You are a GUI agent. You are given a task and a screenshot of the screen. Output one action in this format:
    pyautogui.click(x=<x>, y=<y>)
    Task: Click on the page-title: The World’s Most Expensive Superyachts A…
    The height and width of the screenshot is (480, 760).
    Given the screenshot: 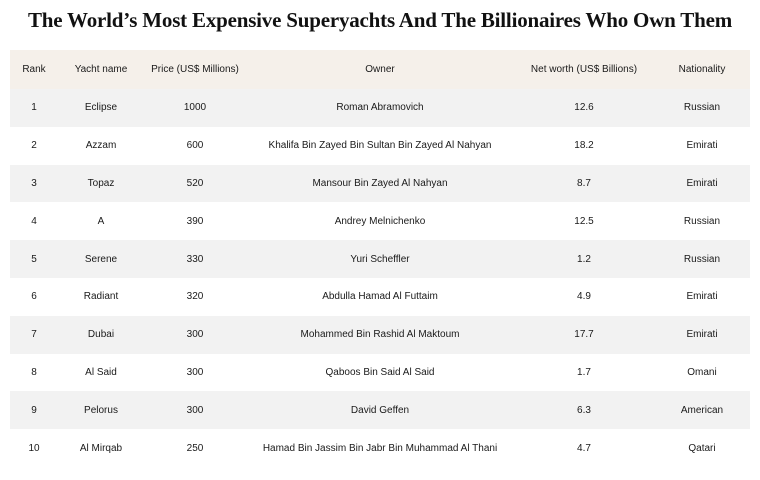 What is the action you would take?
    pyautogui.click(x=380, y=20)
    